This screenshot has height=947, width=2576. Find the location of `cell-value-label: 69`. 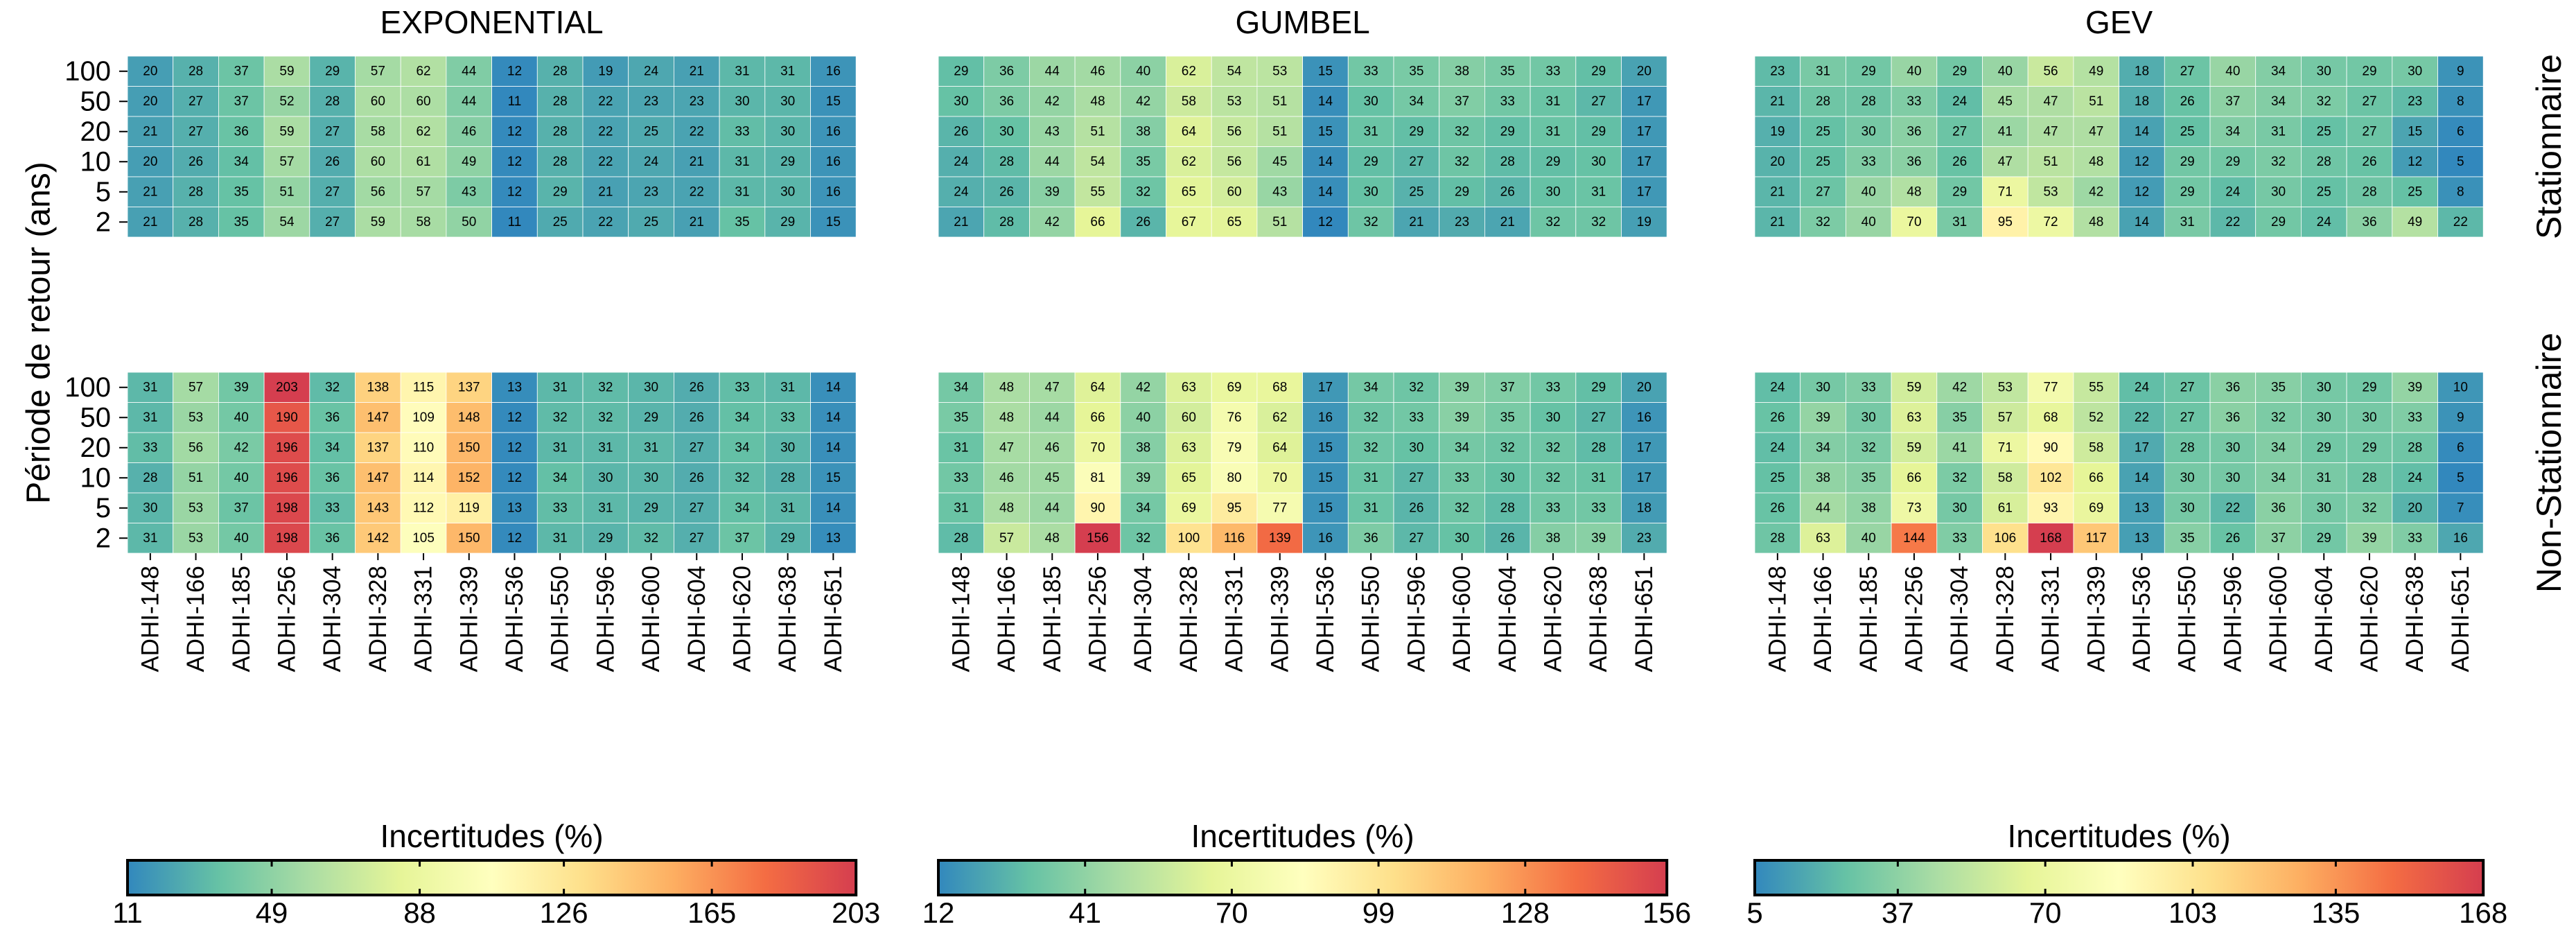

cell-value-label: 69 is located at coordinates (1189, 508).